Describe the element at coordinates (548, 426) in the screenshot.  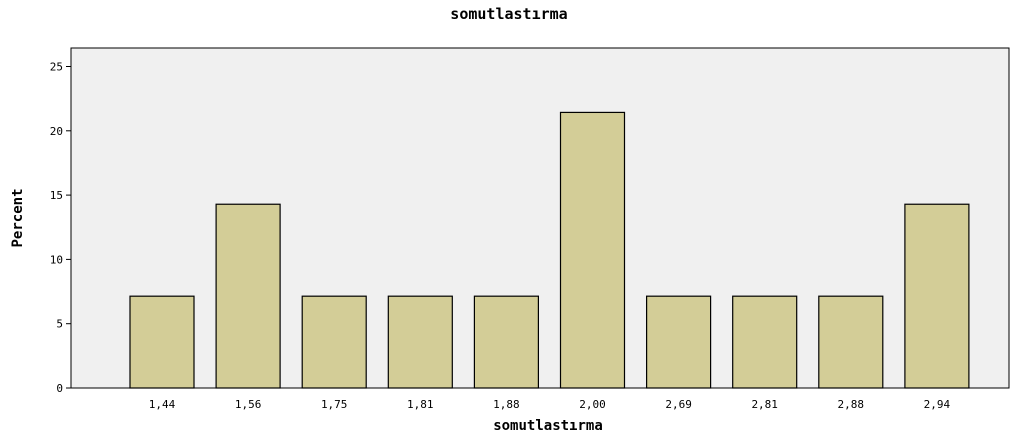
I see `x-axis-label: somutlastırma` at that location.